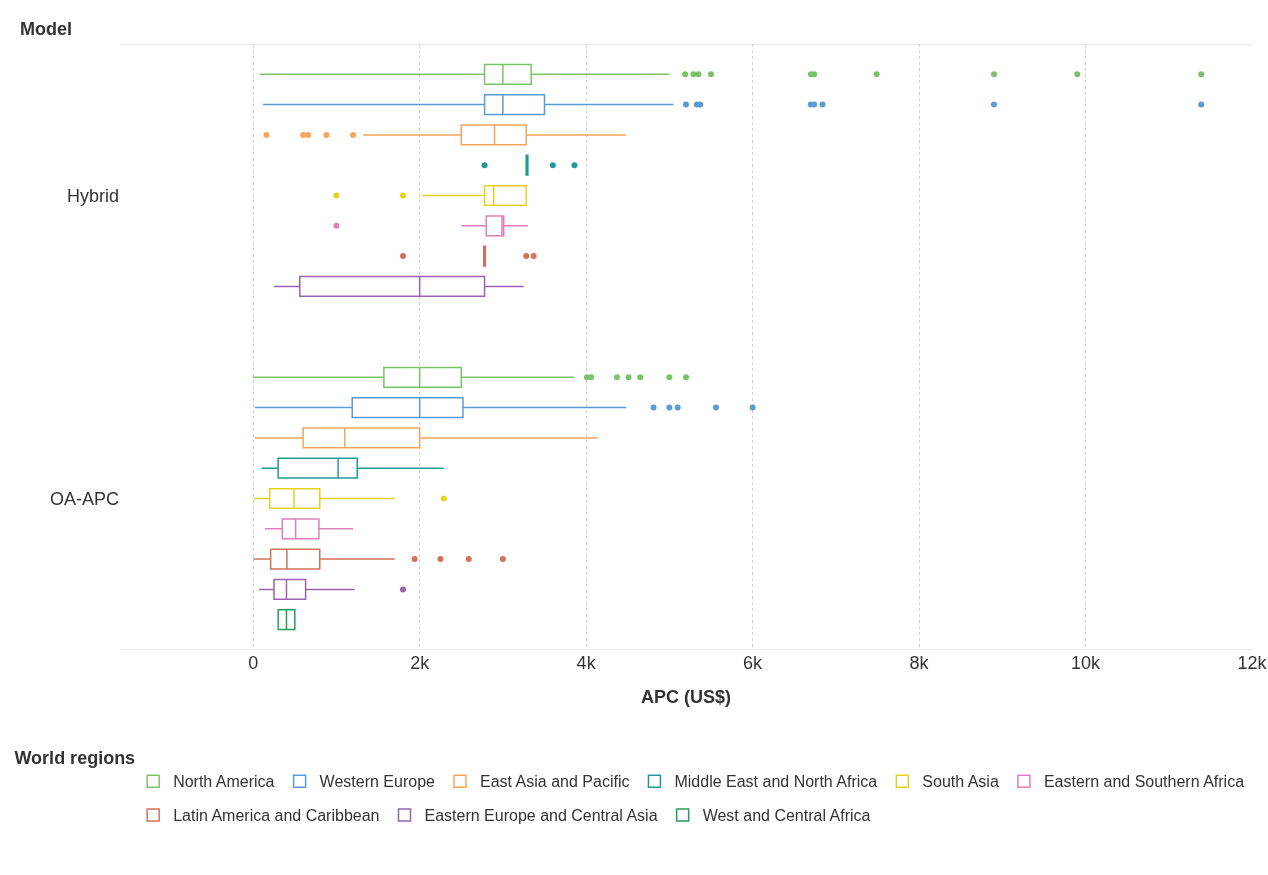 This screenshot has height=875, width=1268. What do you see at coordinates (919, 663) in the screenshot?
I see `x-tick-label: 8k` at bounding box center [919, 663].